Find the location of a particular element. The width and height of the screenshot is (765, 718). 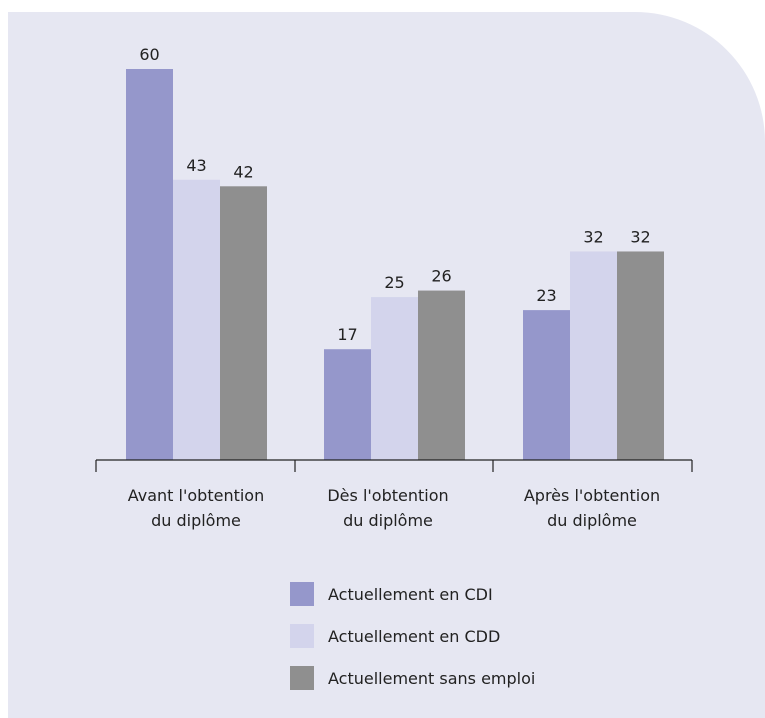

legend-swatch-sans-emploi is located at coordinates (302, 678).